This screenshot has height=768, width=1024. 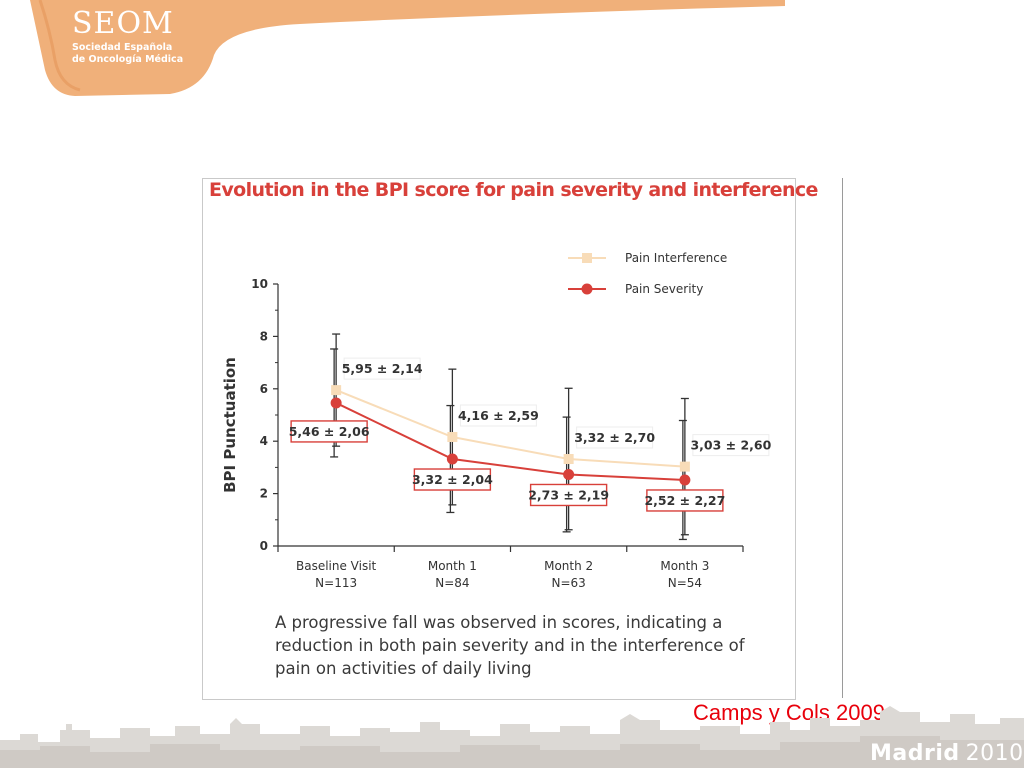 What do you see at coordinates (128, 59) in the screenshot?
I see `logo-subtitle-line2: de Oncología Médica` at bounding box center [128, 59].